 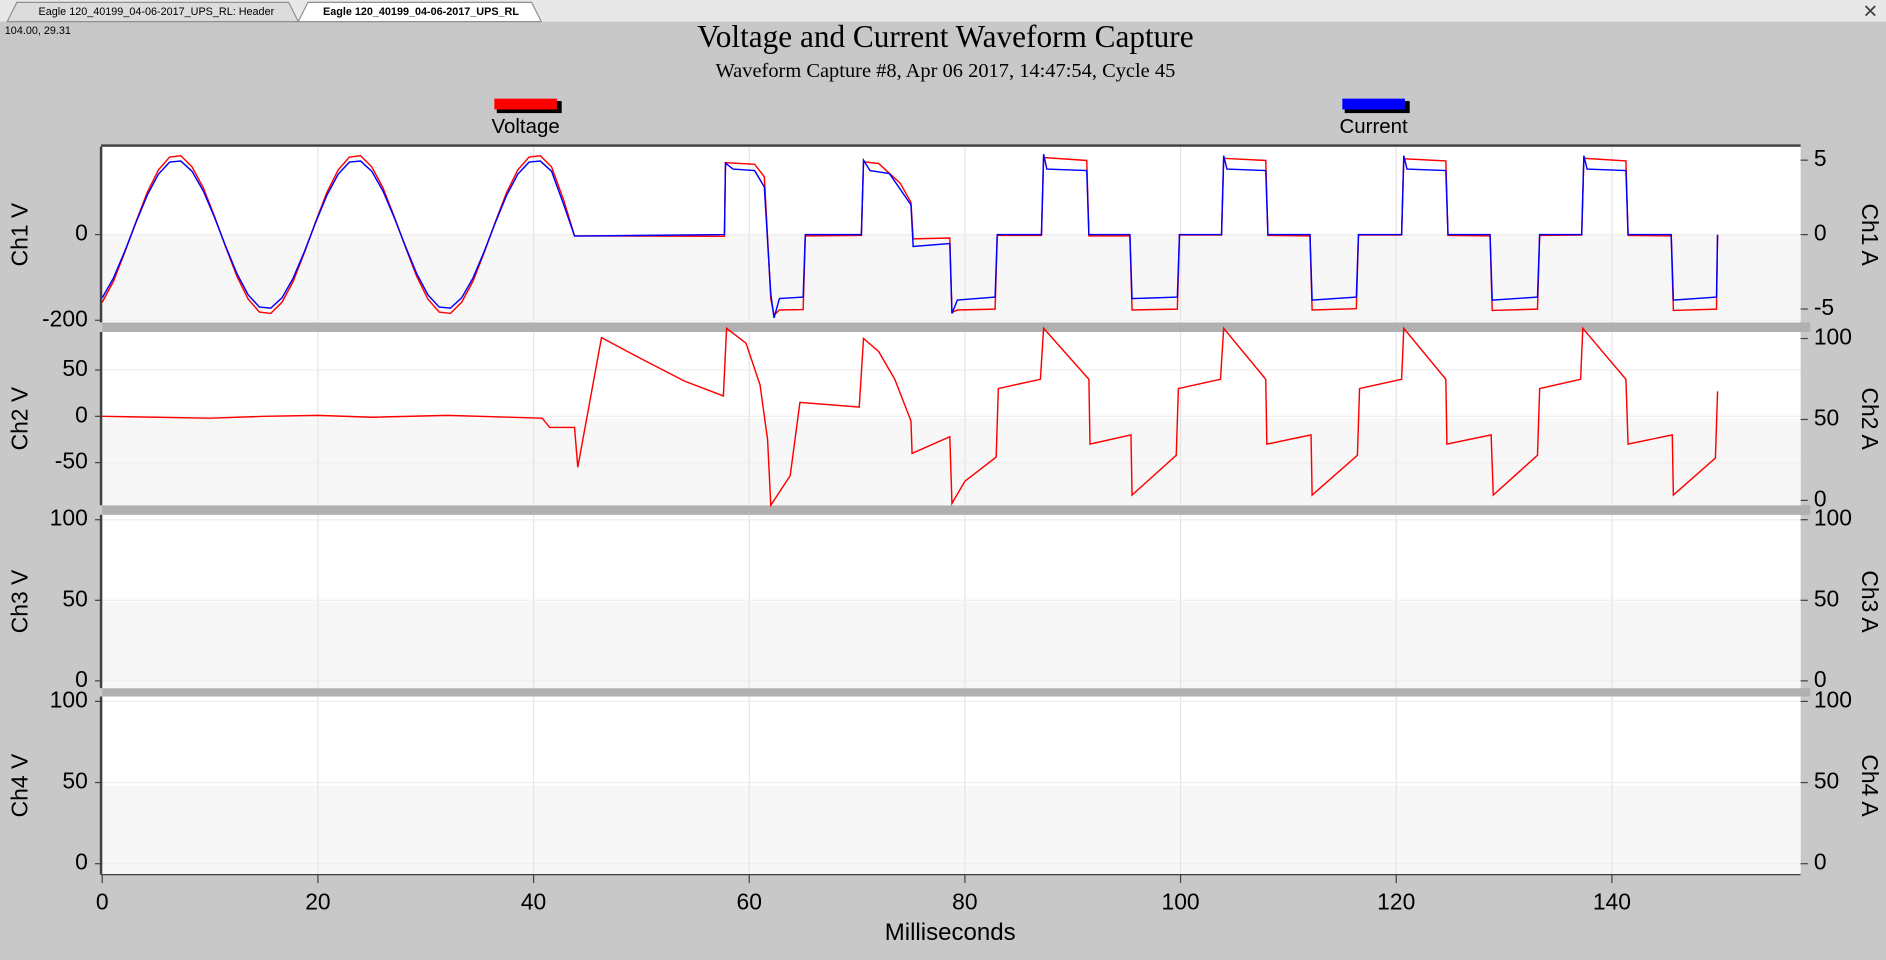 I want to click on y2-axis-label: Ch3 A, so click(x=1870, y=601).